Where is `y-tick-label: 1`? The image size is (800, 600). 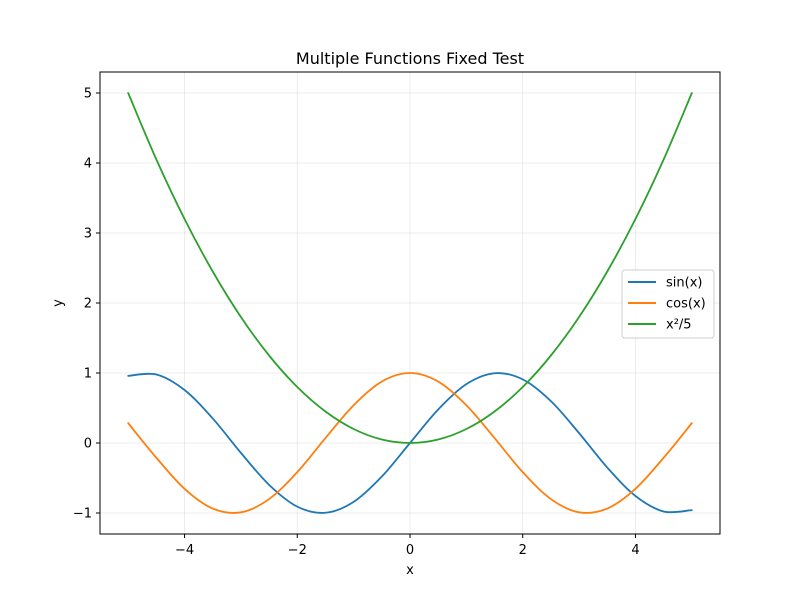 y-tick-label: 1 is located at coordinates (88, 374).